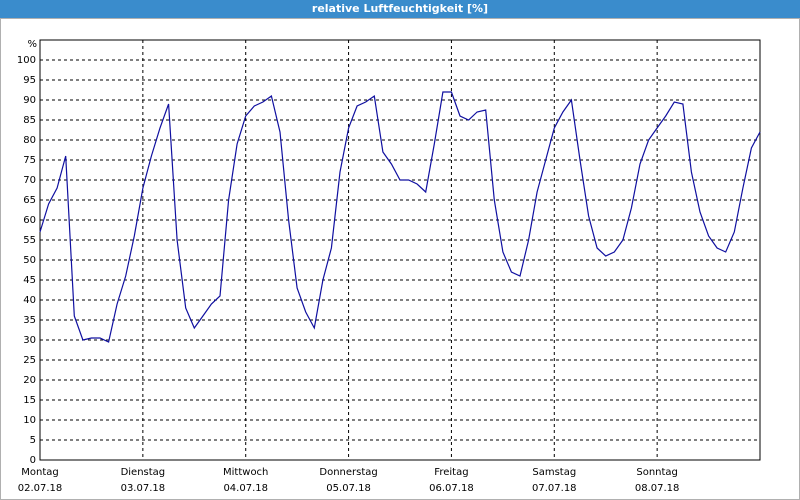 The image size is (800, 500). What do you see at coordinates (29, 300) in the screenshot?
I see `y-tick-label: 40` at bounding box center [29, 300].